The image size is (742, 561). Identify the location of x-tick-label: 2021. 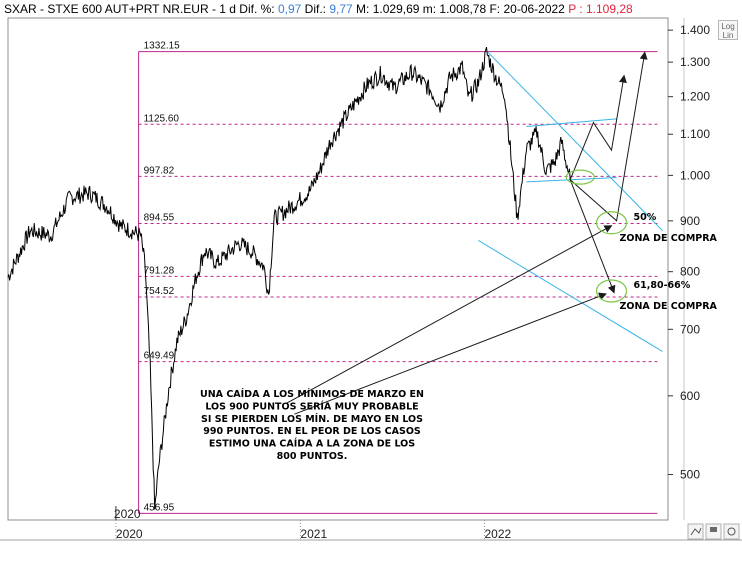
(313, 534).